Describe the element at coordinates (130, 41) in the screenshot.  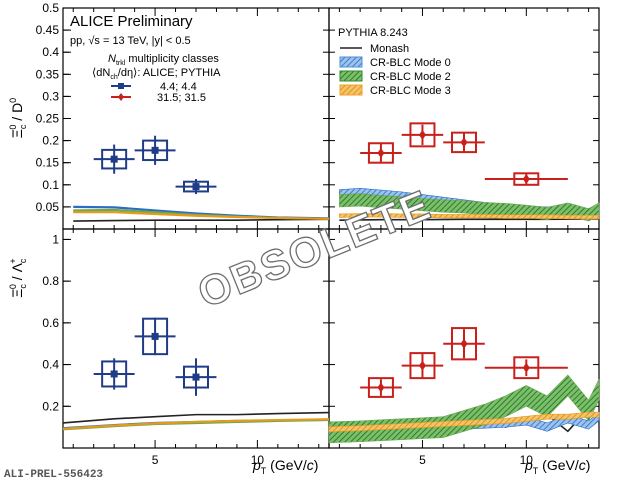
I see `system-energy: pp, √s = 13 TeV, |y| < 0.5` at that location.